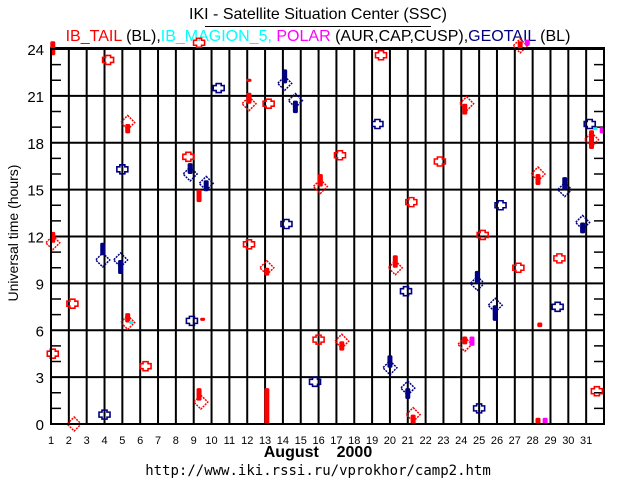  What do you see at coordinates (35, 97) in the screenshot?
I see `y-tick-label: 21` at bounding box center [35, 97].